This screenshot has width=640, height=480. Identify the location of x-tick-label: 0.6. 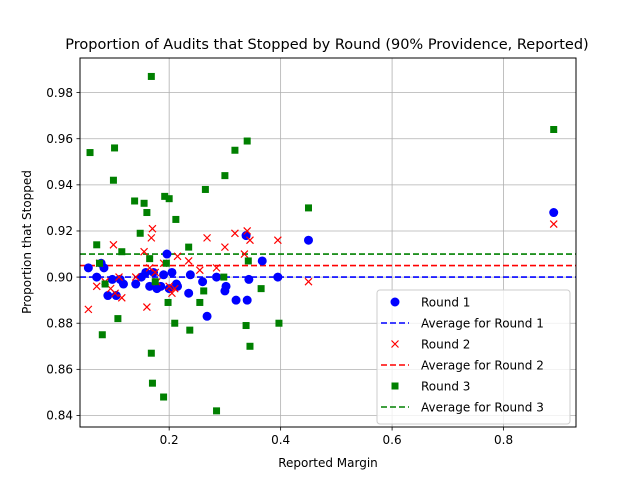
(392, 440).